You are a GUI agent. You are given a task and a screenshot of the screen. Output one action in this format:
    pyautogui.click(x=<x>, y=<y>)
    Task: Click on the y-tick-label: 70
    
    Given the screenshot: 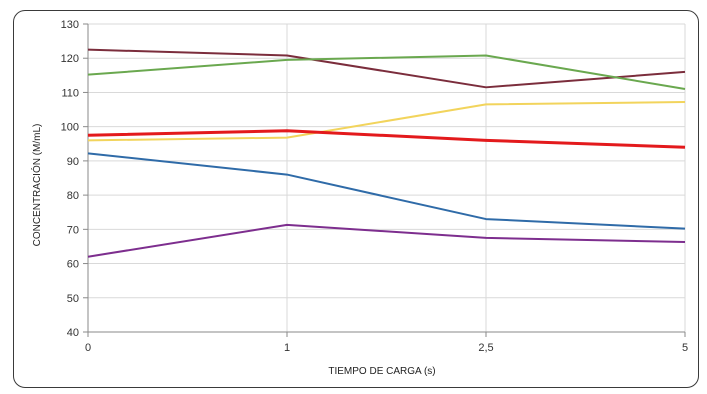 What is the action you would take?
    pyautogui.click(x=73, y=230)
    